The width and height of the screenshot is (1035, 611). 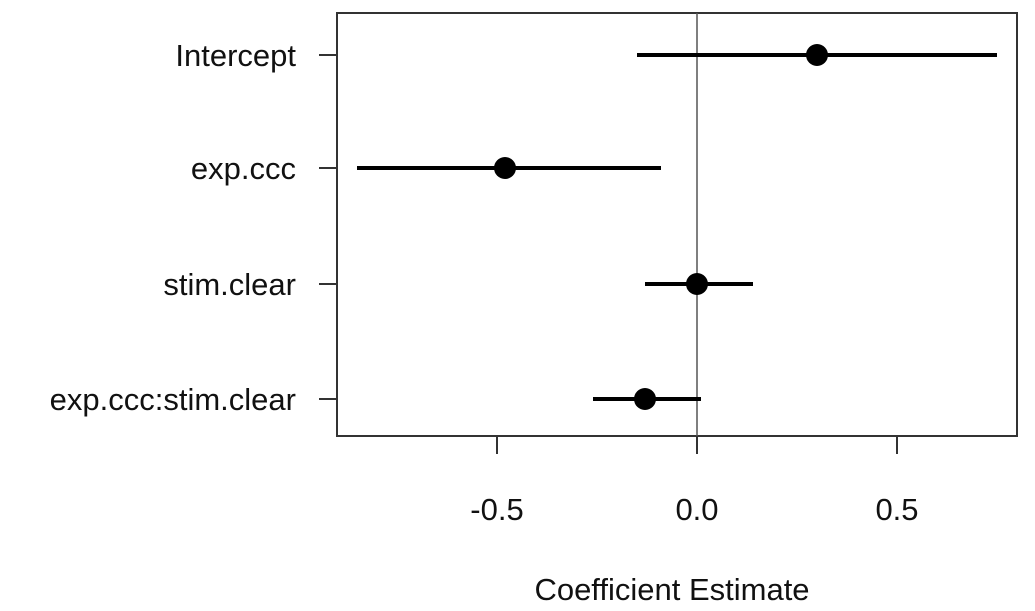 What do you see at coordinates (896, 509) in the screenshot?
I see `x-tick-label: 0.5` at bounding box center [896, 509].